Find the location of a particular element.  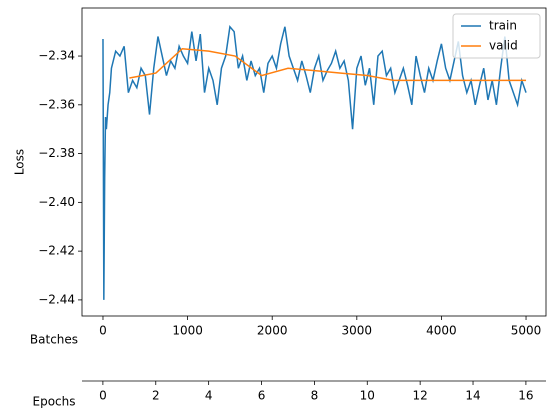

x-tick-label: 5000 is located at coordinates (526, 331).